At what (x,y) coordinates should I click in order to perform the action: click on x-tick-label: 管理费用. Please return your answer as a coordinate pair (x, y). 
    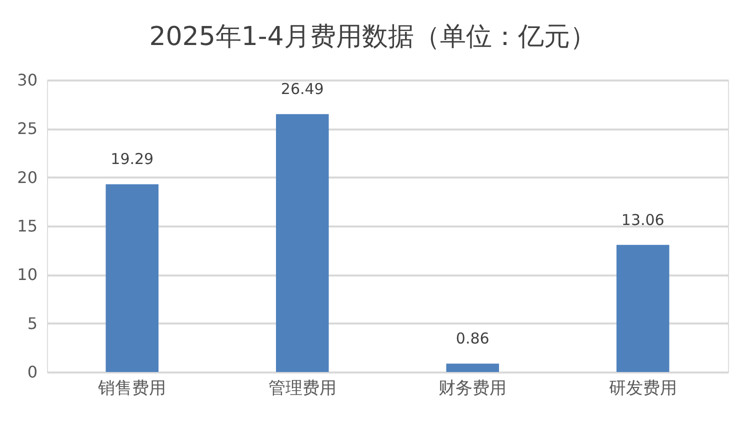
    Looking at the image, I should click on (302, 388).